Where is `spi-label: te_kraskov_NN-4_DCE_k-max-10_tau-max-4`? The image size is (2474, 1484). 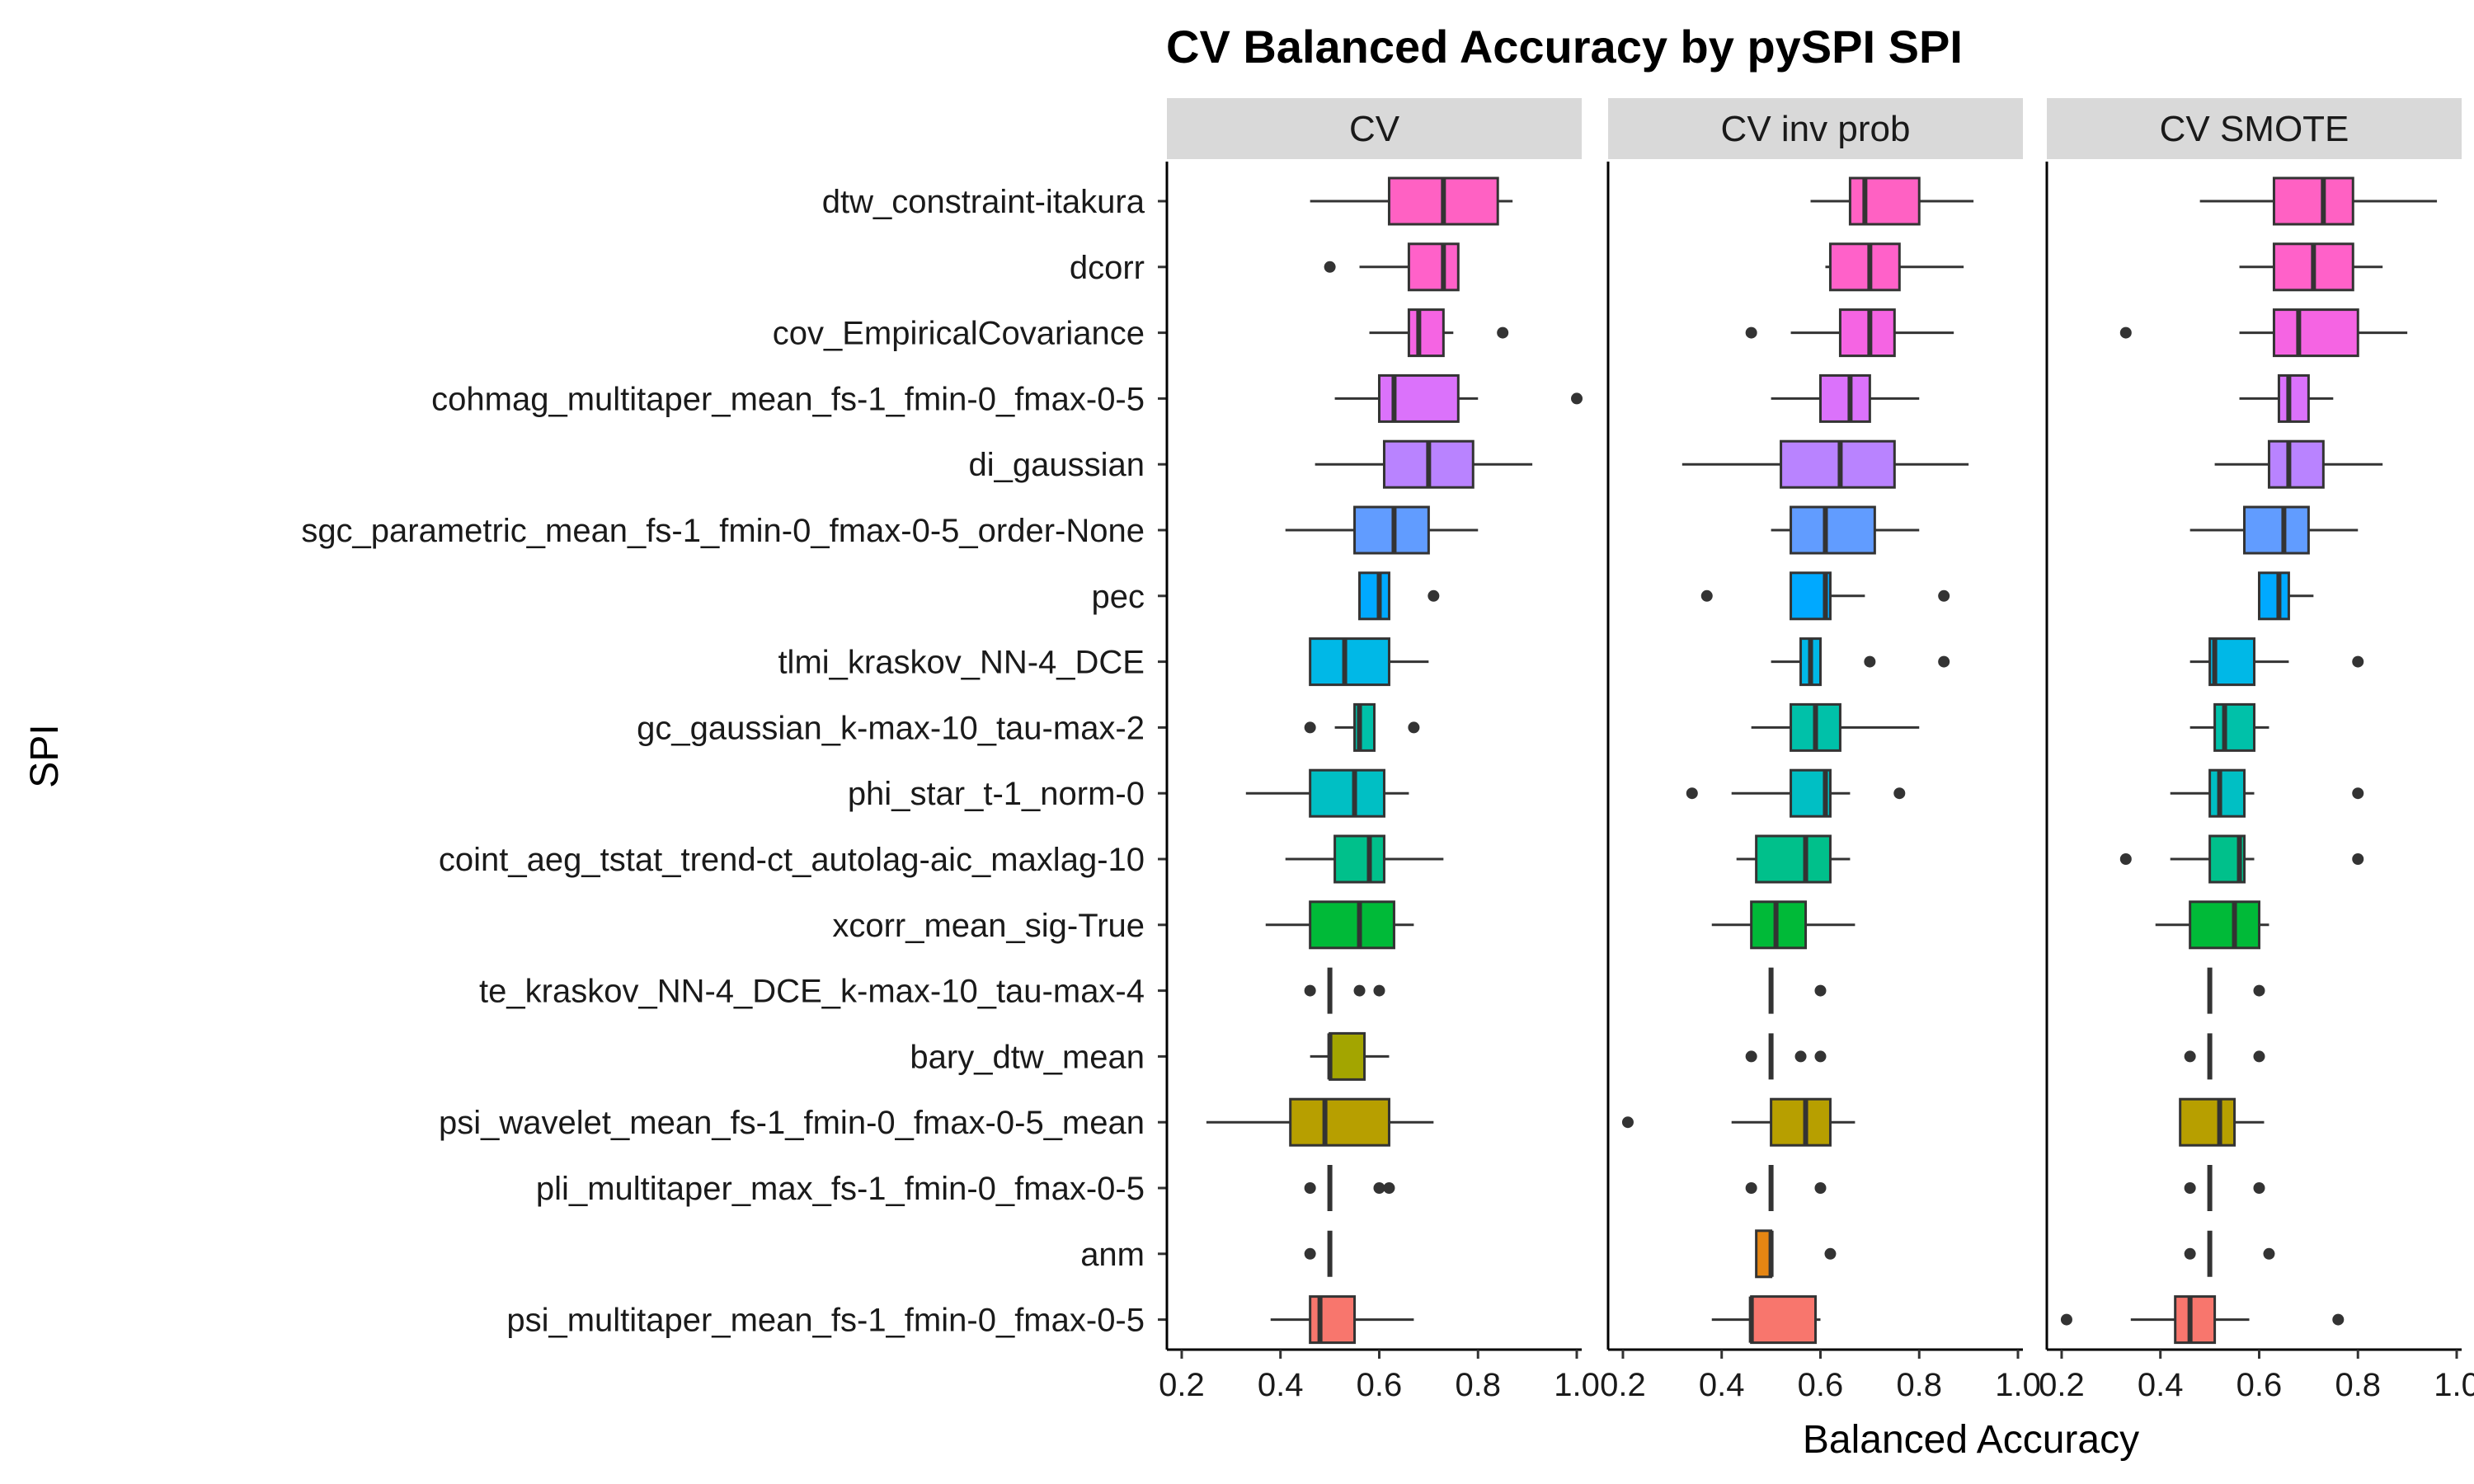
spi-label: te_kraskov_NN-4_DCE_k-max-10_tau-max-4 is located at coordinates (812, 992).